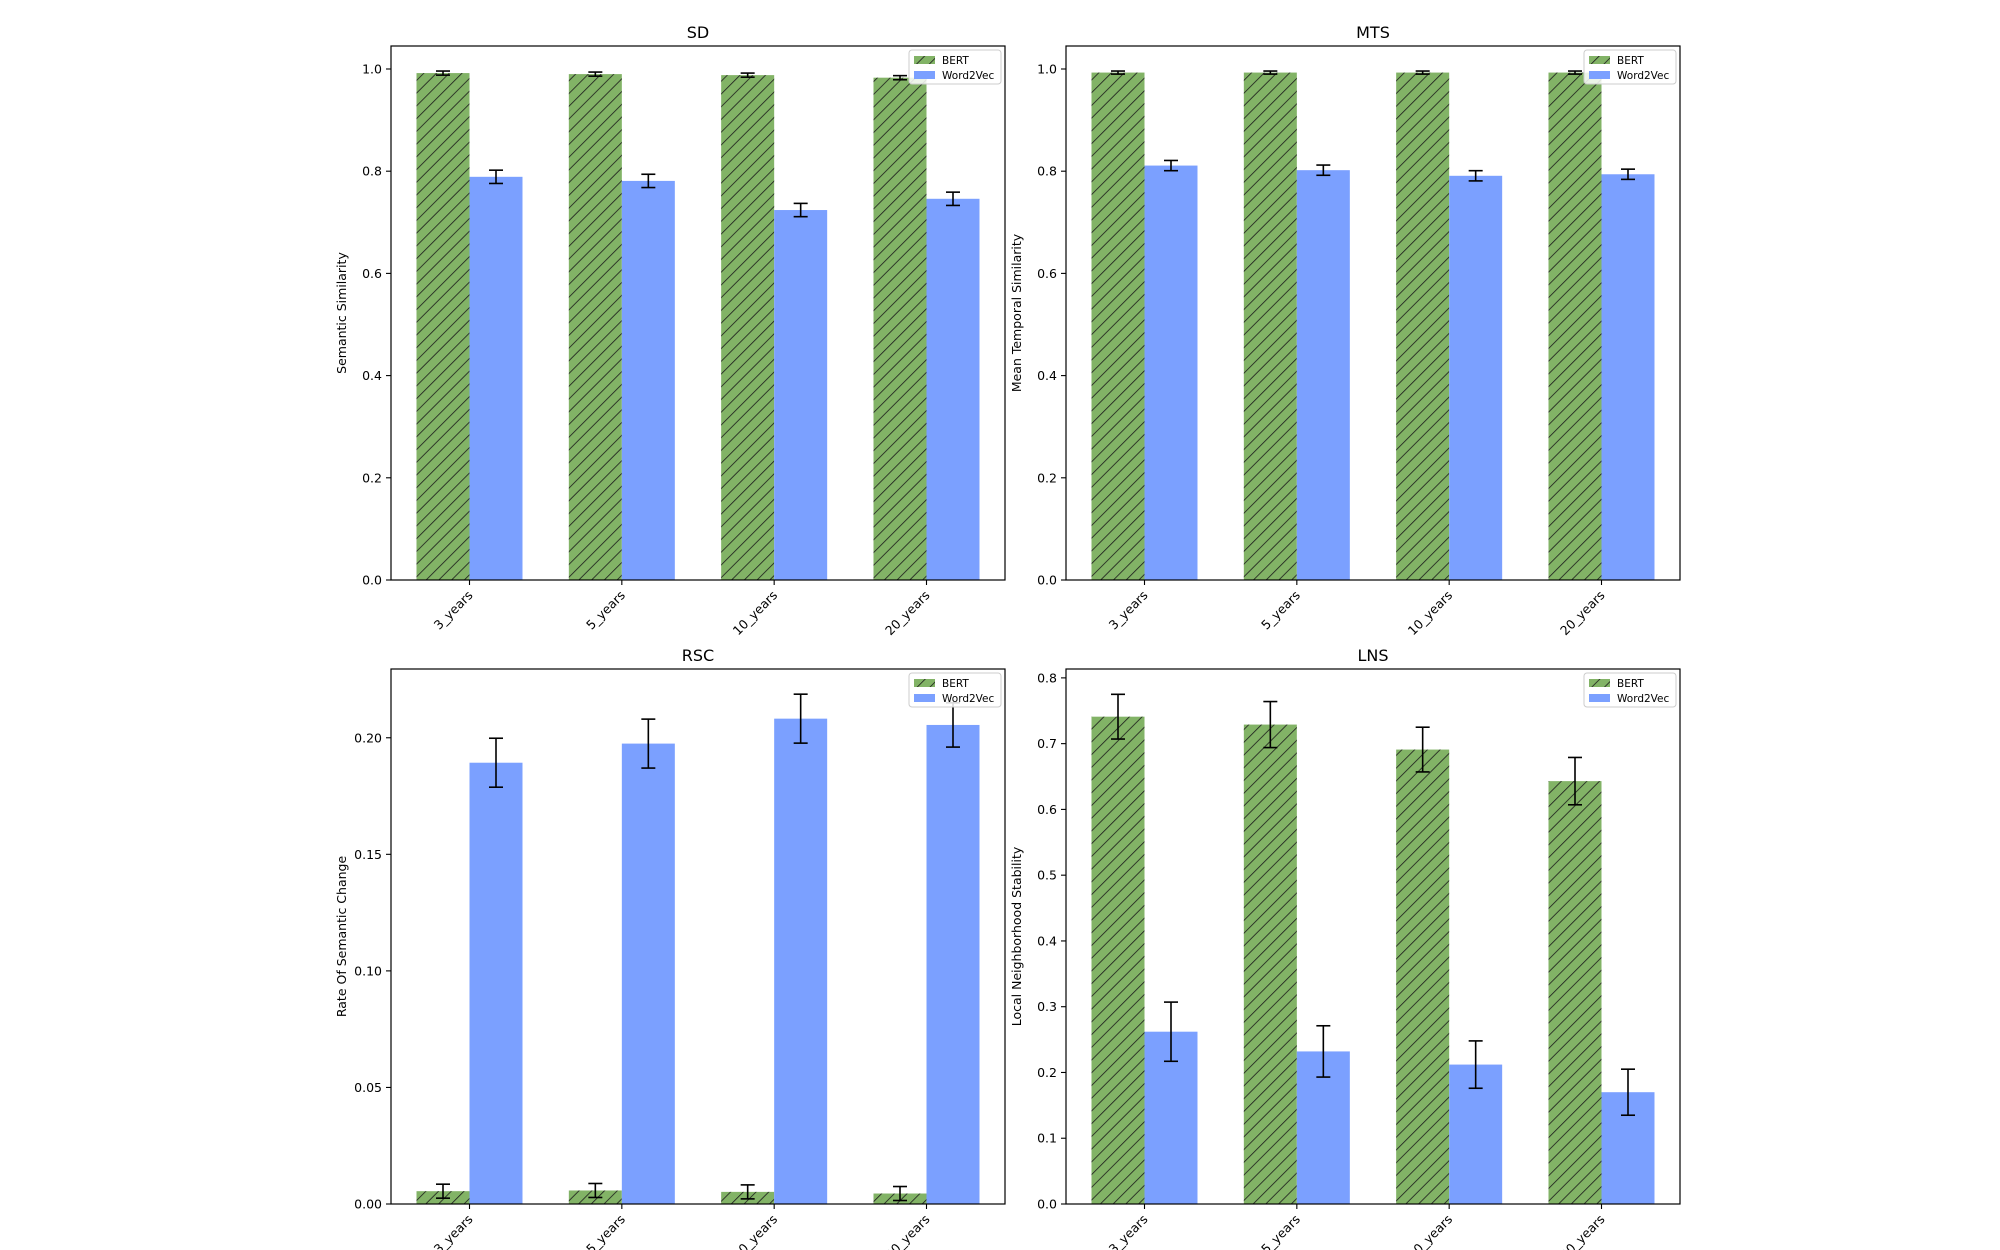  Describe the element at coordinates (372, 375) in the screenshot. I see `sd-ytick-label: 0.4` at that location.